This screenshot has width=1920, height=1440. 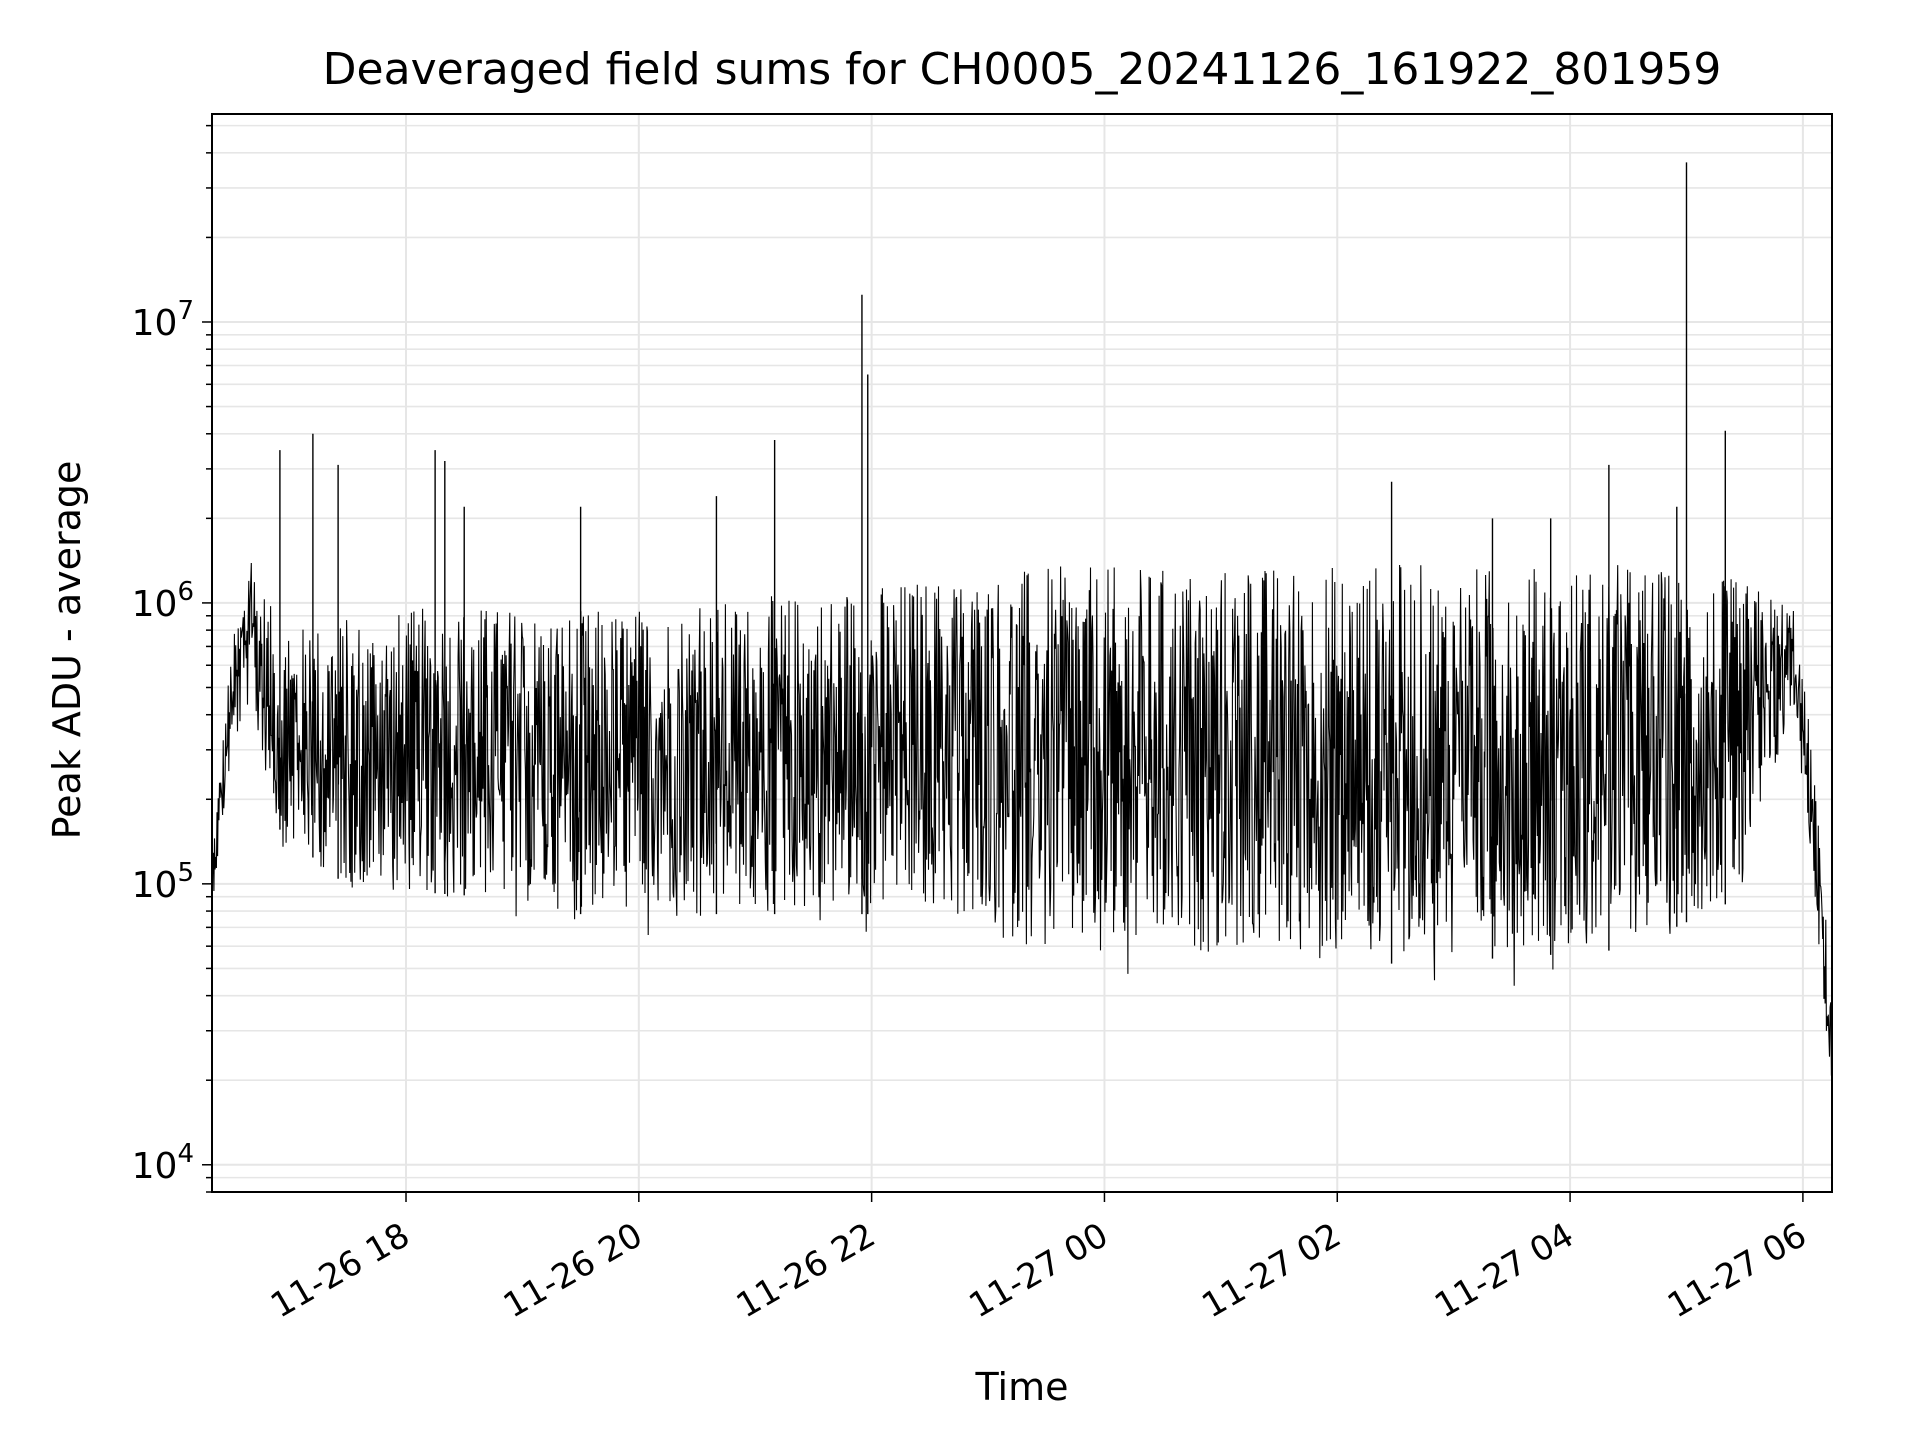 I want to click on x-tick-label: 11-26 22, so click(x=806, y=1270).